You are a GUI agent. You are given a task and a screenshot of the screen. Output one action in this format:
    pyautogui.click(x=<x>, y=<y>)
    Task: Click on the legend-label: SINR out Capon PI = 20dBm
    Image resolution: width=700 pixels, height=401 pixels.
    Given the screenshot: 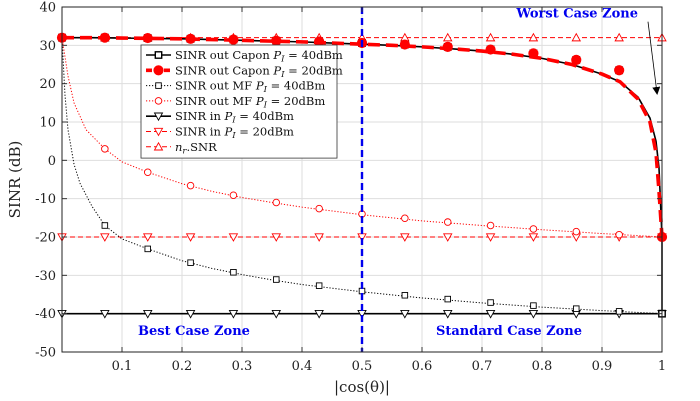 What is the action you would take?
    pyautogui.click(x=259, y=71)
    